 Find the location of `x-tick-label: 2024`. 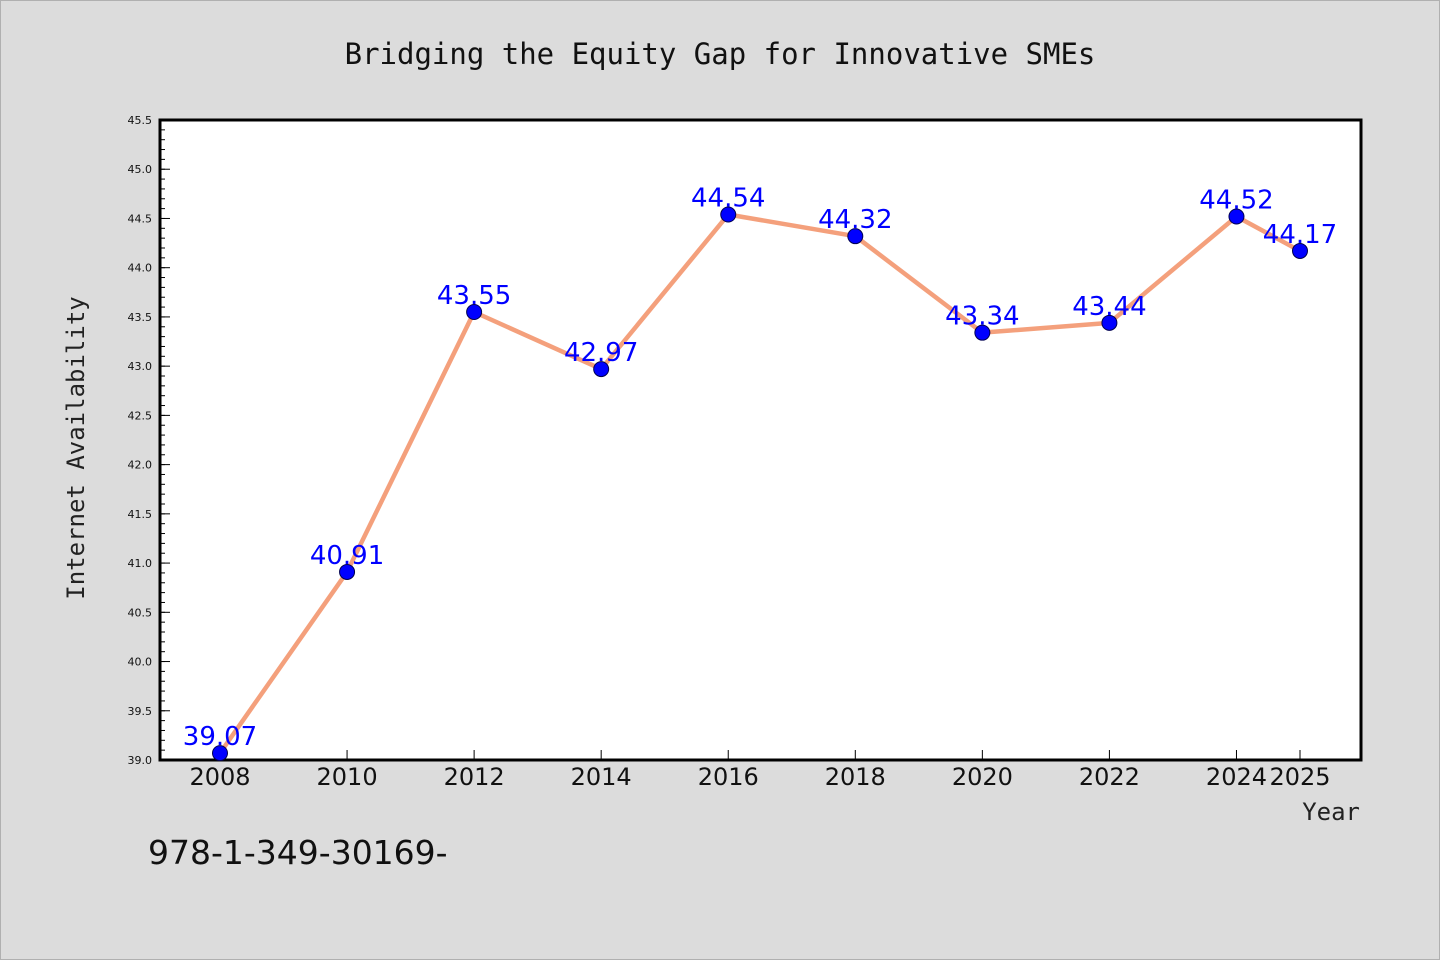

x-tick-label: 2024 is located at coordinates (1236, 777).